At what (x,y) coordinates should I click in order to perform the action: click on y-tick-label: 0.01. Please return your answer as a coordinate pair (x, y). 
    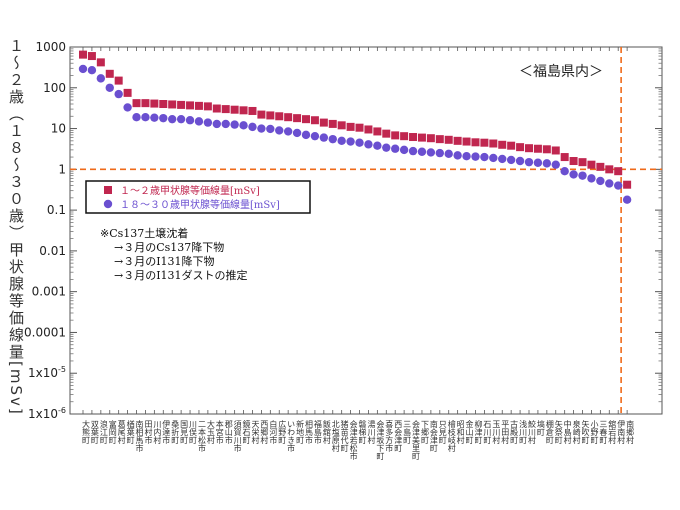
    Looking at the image, I should click on (52, 251).